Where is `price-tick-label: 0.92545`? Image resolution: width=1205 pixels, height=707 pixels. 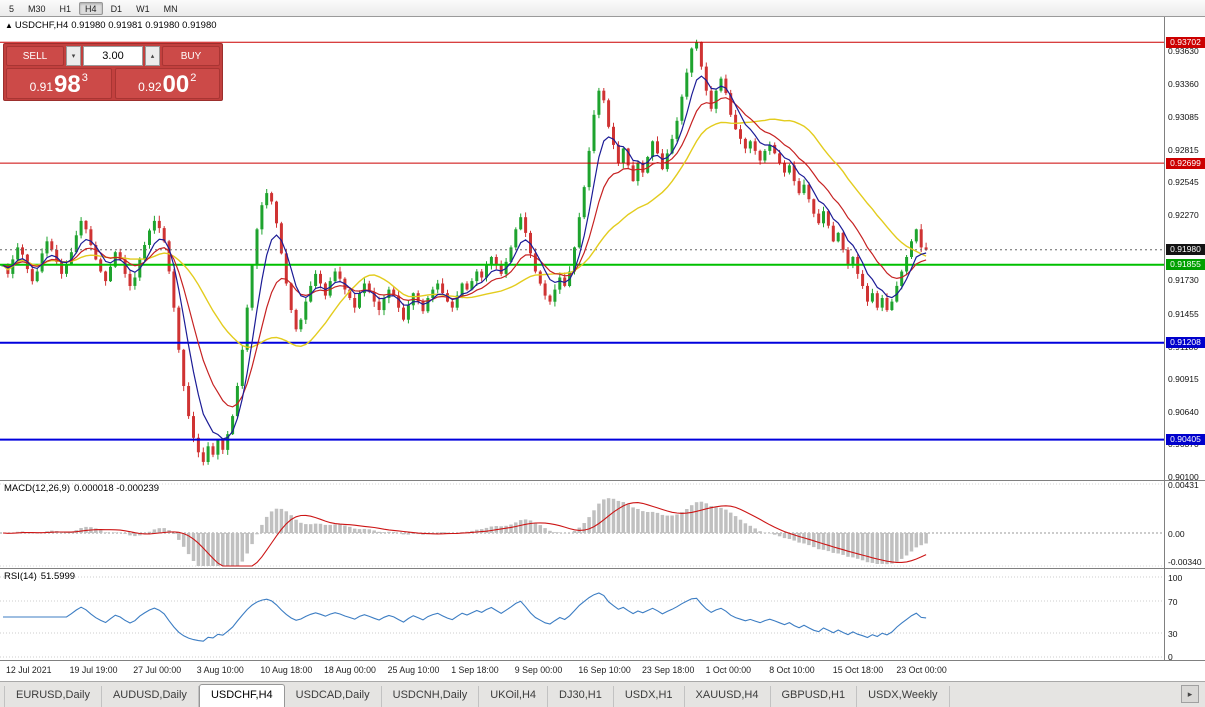
price-tick-label: 0.92545 is located at coordinates (1183, 182).